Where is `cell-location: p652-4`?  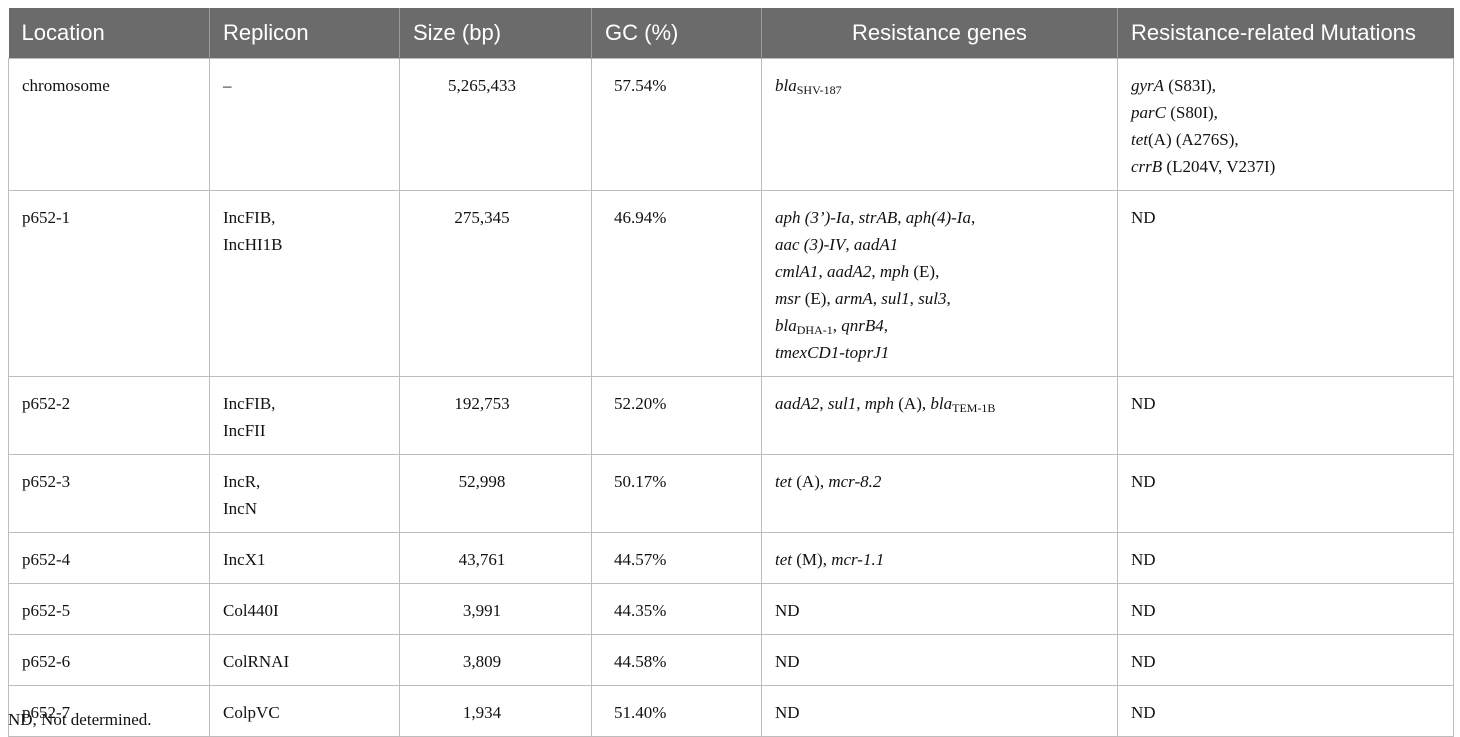
cell-location: p652-4 is located at coordinates (109, 558).